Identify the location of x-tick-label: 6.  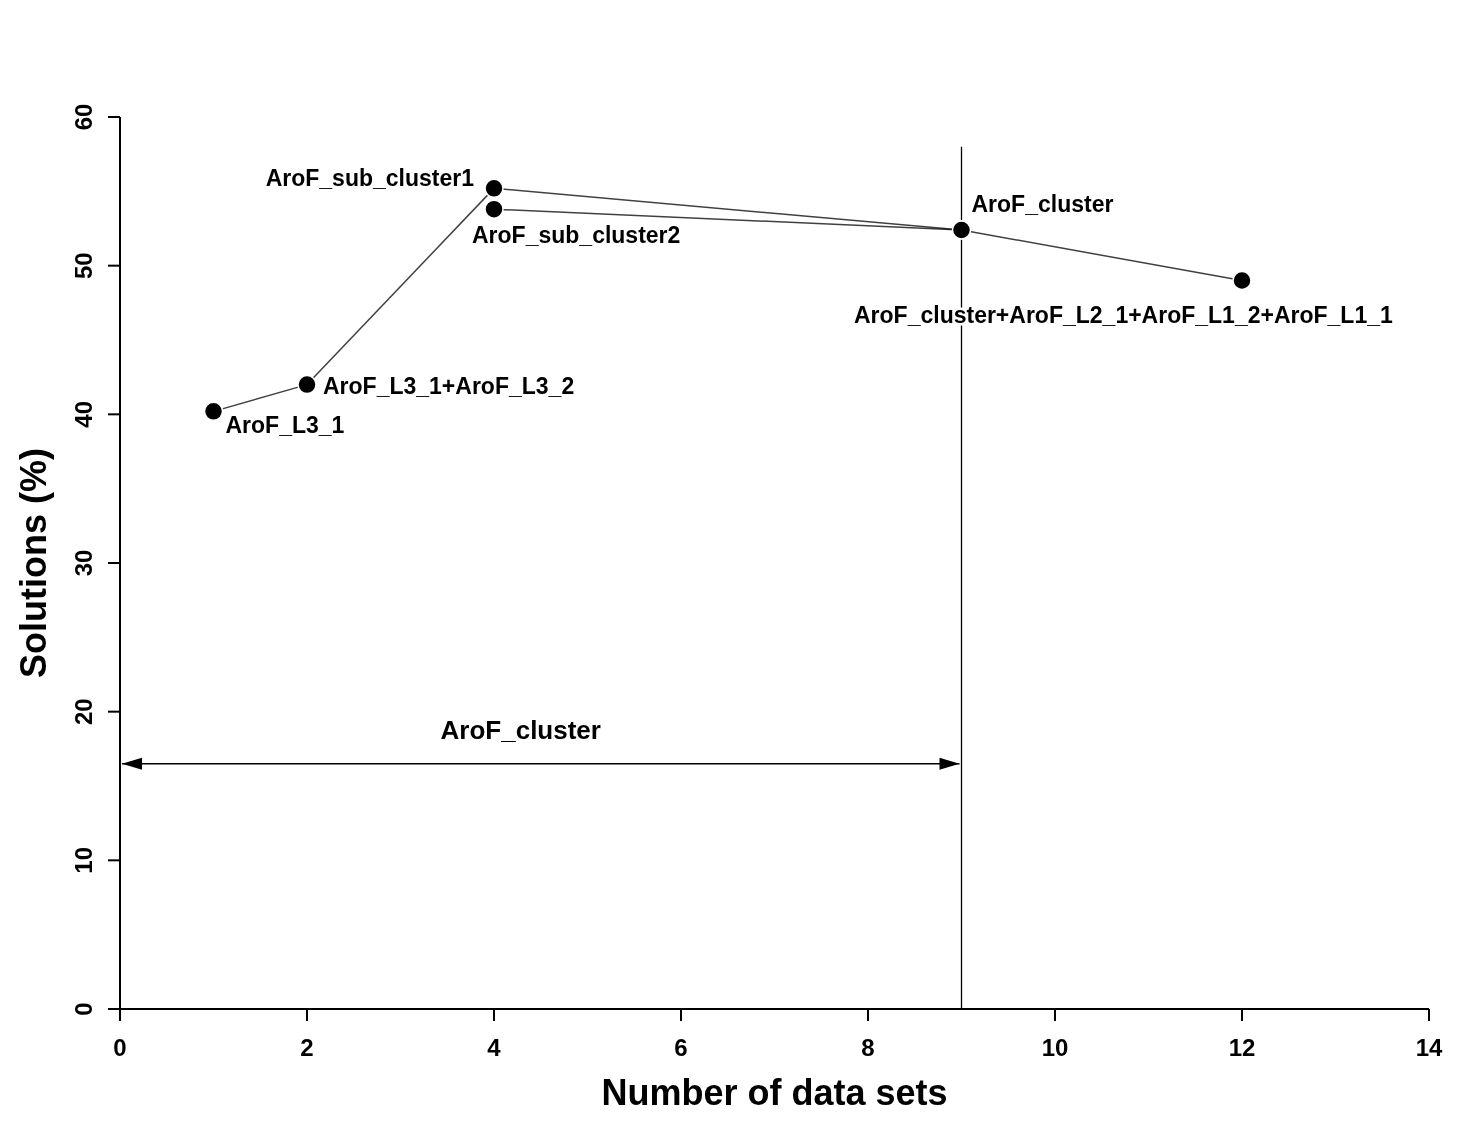
(681, 1047).